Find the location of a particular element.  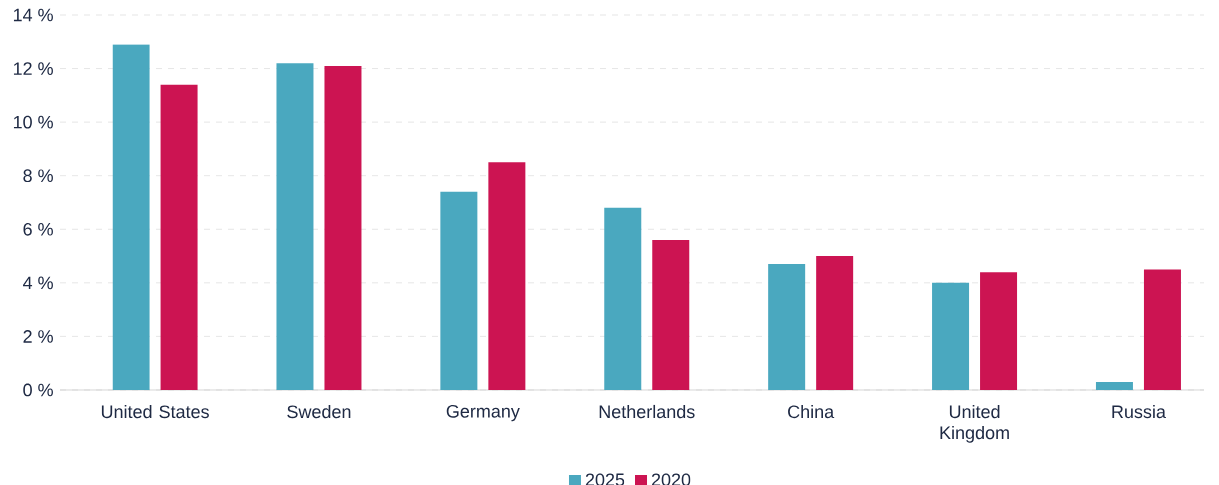

y-tick-label: 10 % is located at coordinates (33, 122).